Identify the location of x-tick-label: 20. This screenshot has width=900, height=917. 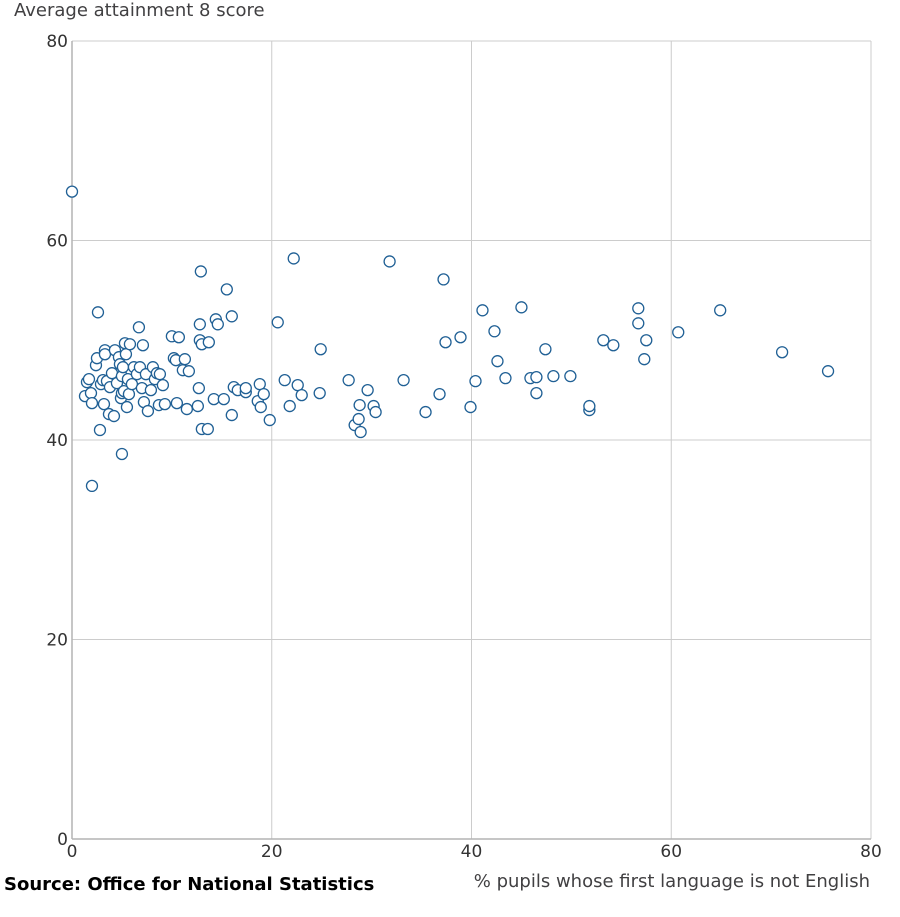
(272, 852).